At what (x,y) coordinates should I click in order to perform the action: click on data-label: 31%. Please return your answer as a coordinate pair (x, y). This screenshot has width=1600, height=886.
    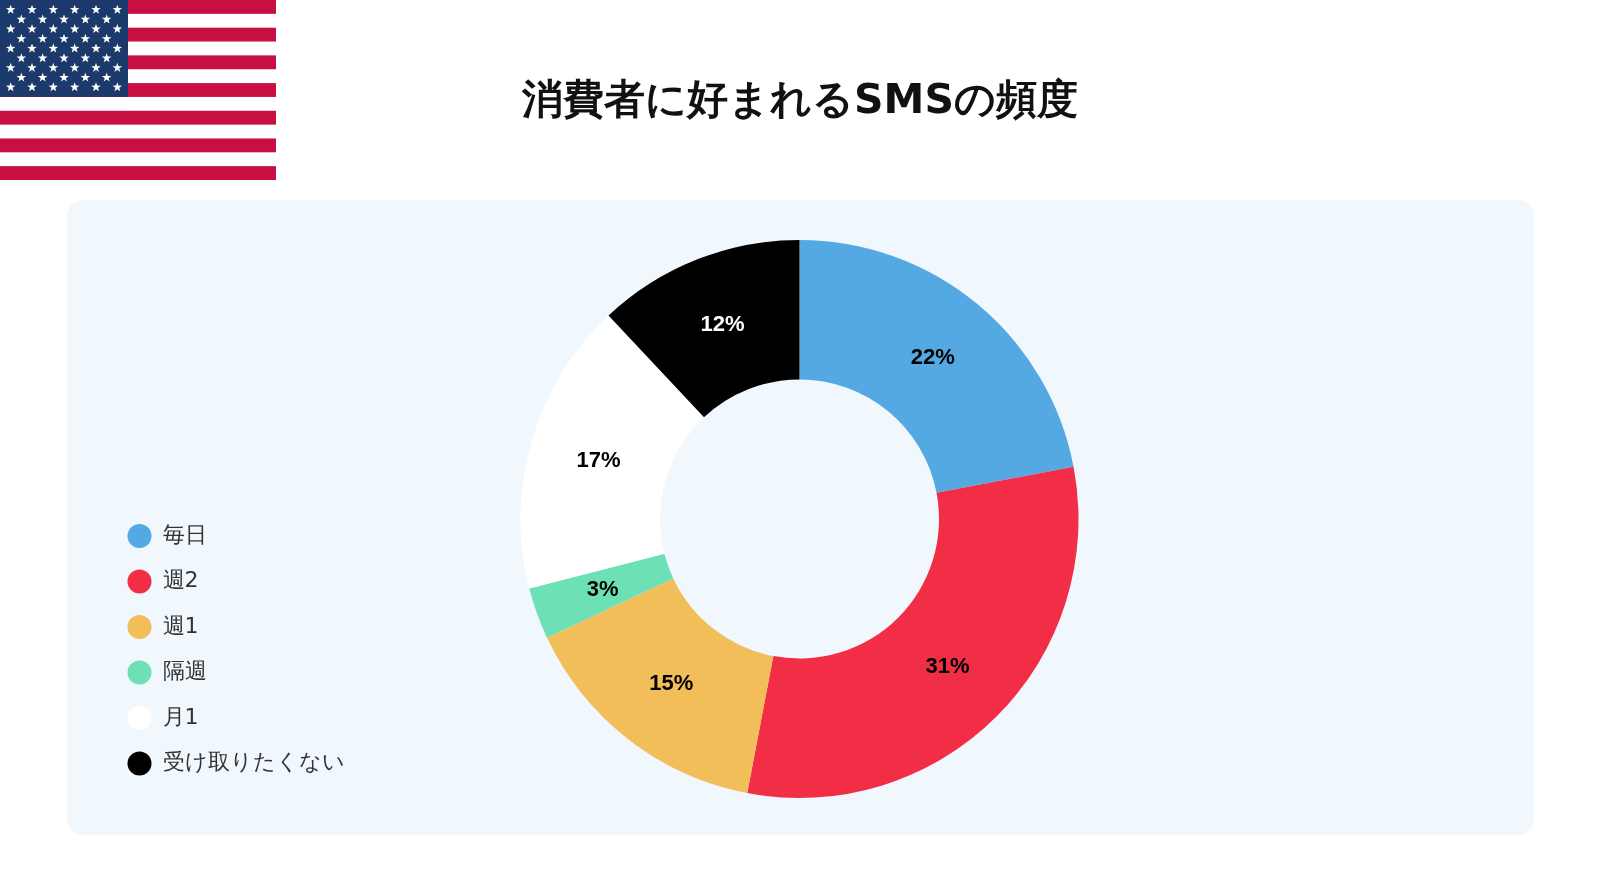
    Looking at the image, I should click on (947, 666).